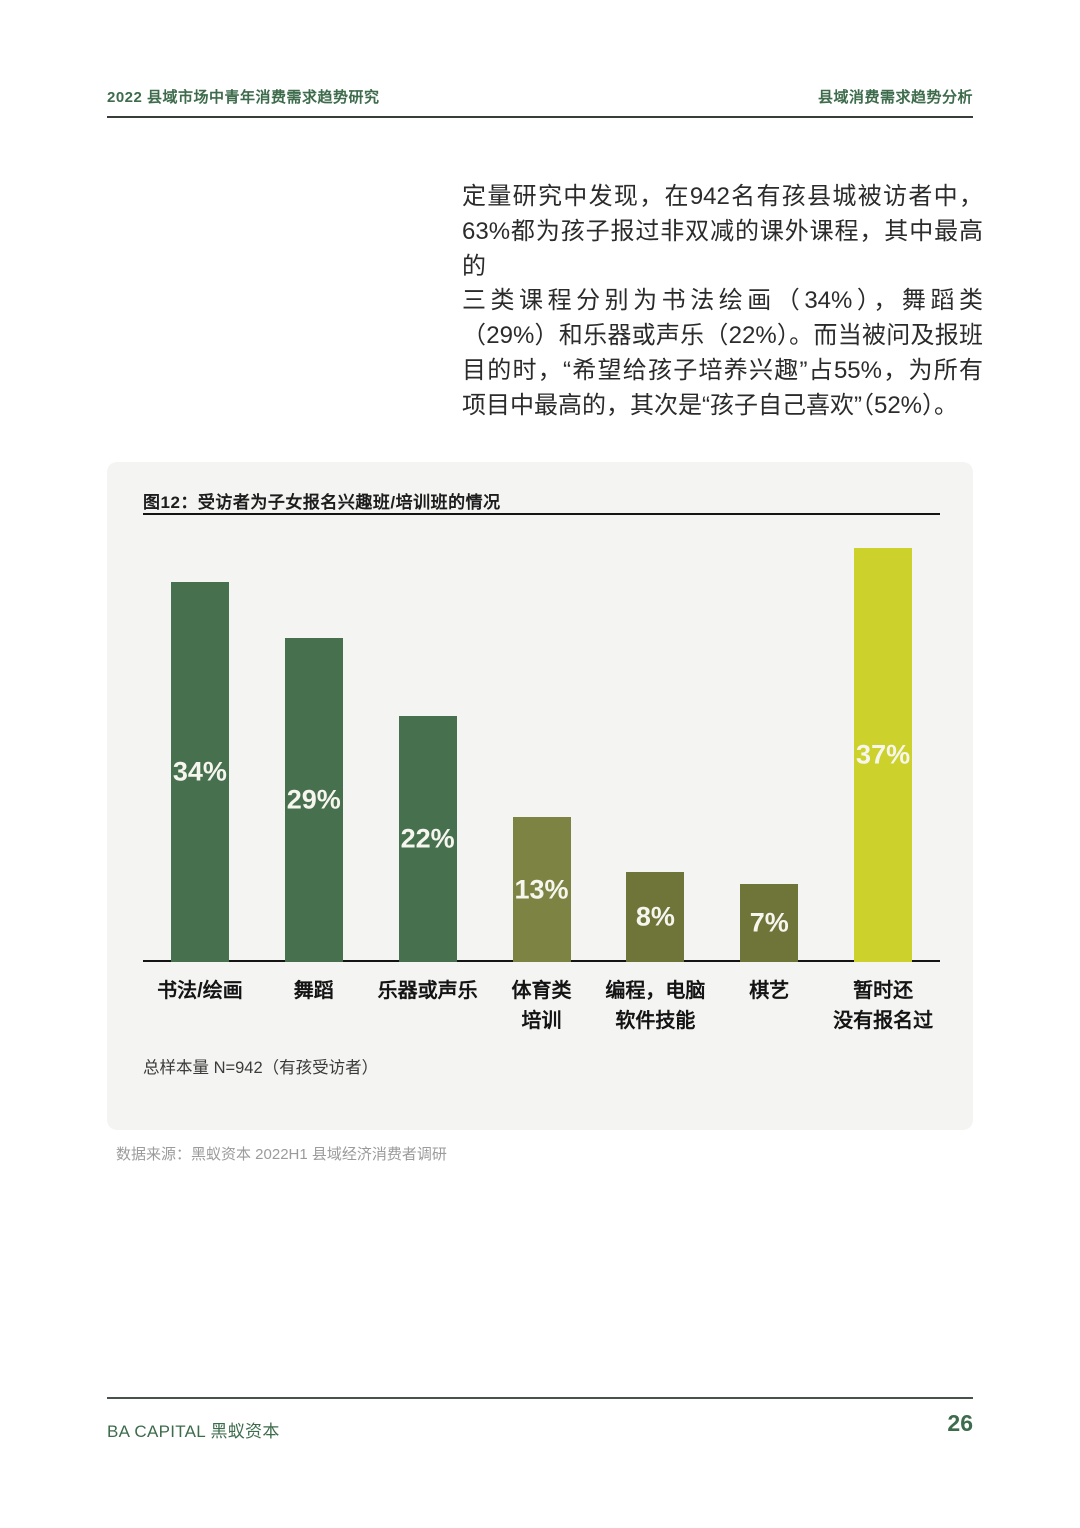  I want to click on bar-value-label: 22%, so click(427, 838).